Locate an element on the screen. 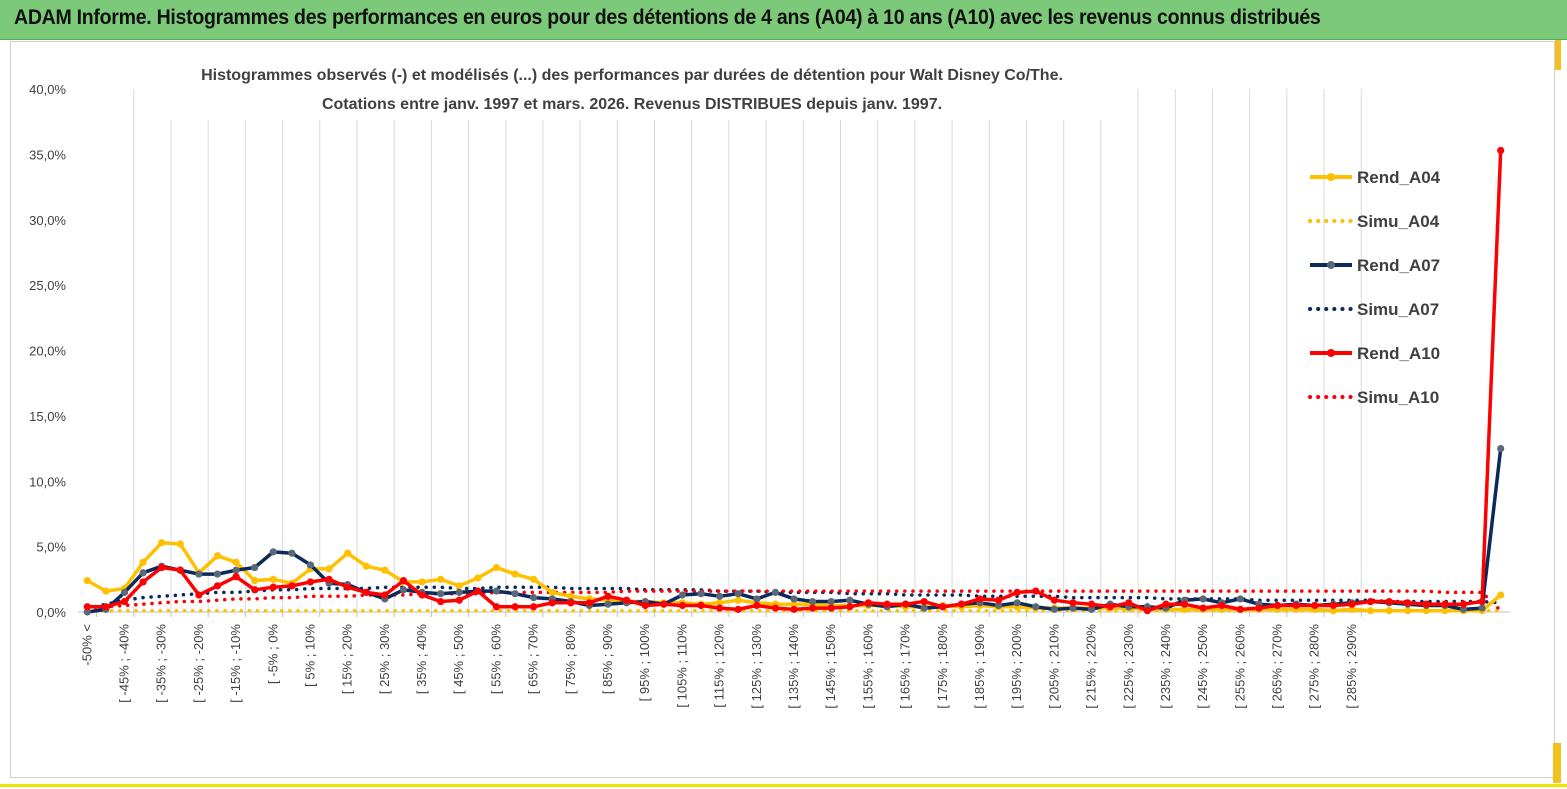 This screenshot has height=789, width=1567. x-tick-label: [ 195% ; 200% is located at coordinates (1016, 666).